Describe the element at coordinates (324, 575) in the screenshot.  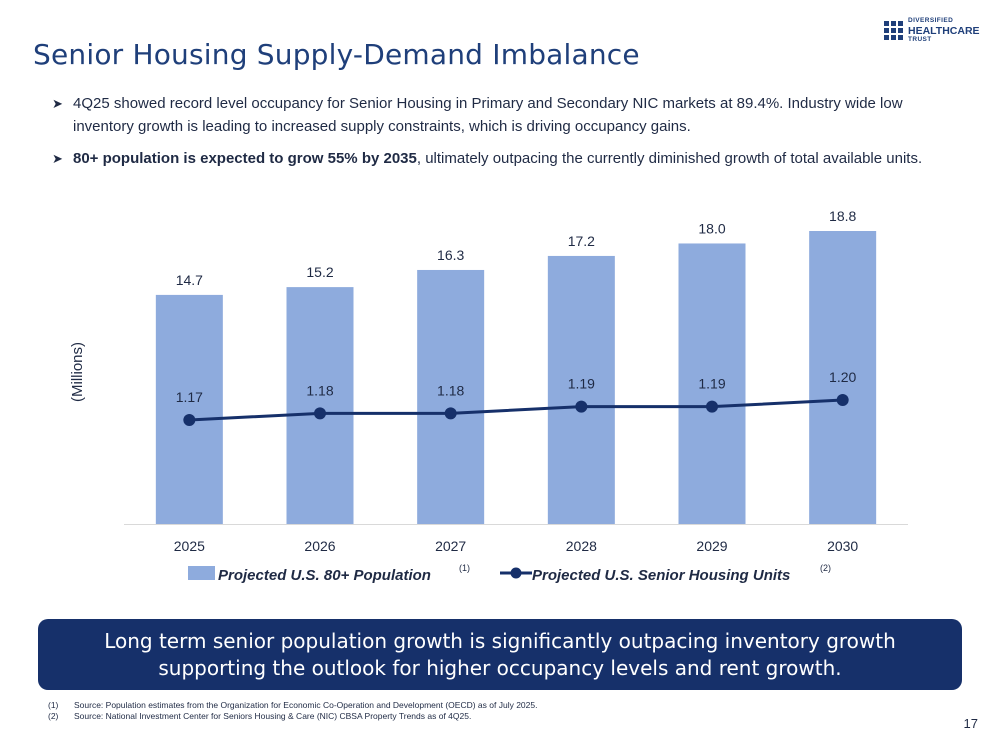
I see `legend-bar-label: Projected U.S. 80+ Population` at that location.